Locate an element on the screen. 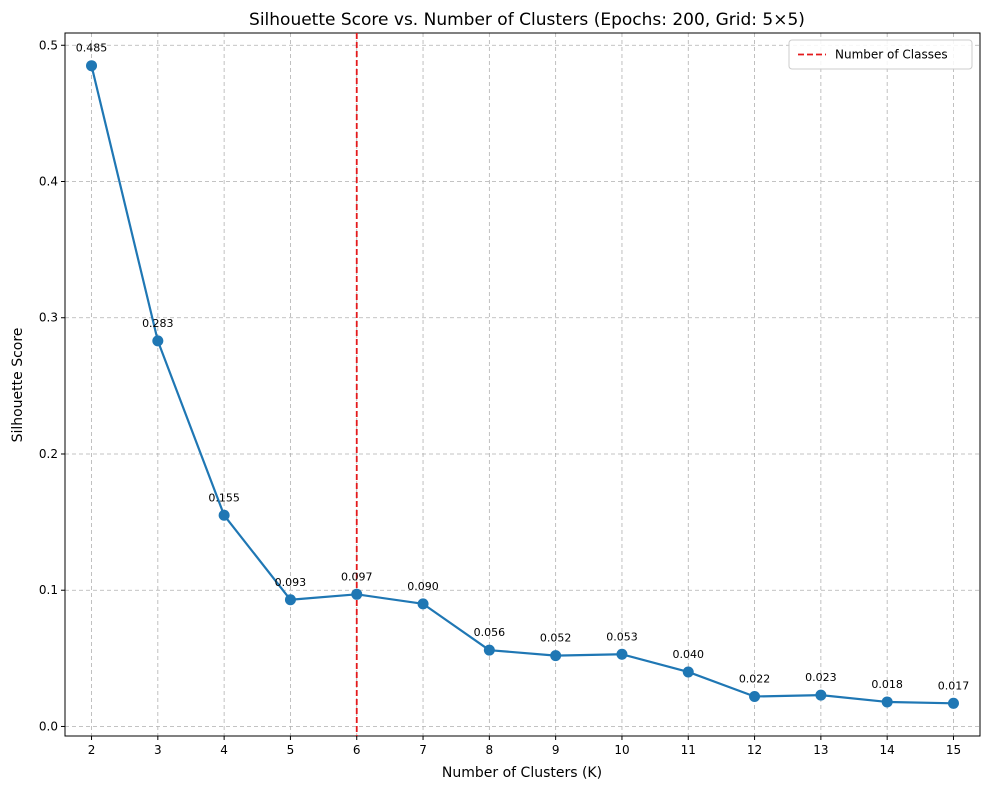 The height and width of the screenshot is (790, 989). data-label: 0.022 is located at coordinates (755, 678).